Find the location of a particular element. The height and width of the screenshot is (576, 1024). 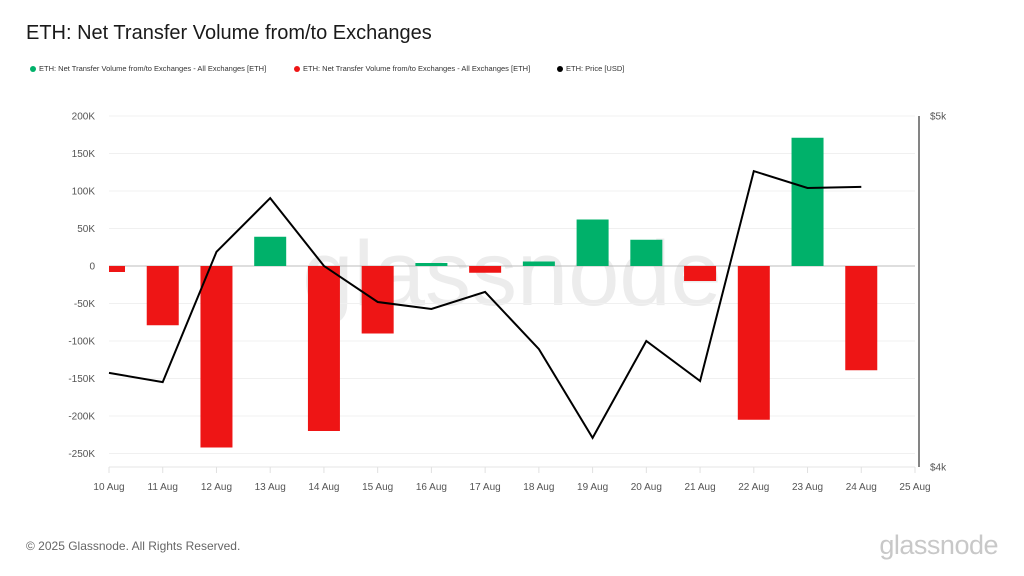

x-axis-tick: 15 Aug is located at coordinates (377, 487).